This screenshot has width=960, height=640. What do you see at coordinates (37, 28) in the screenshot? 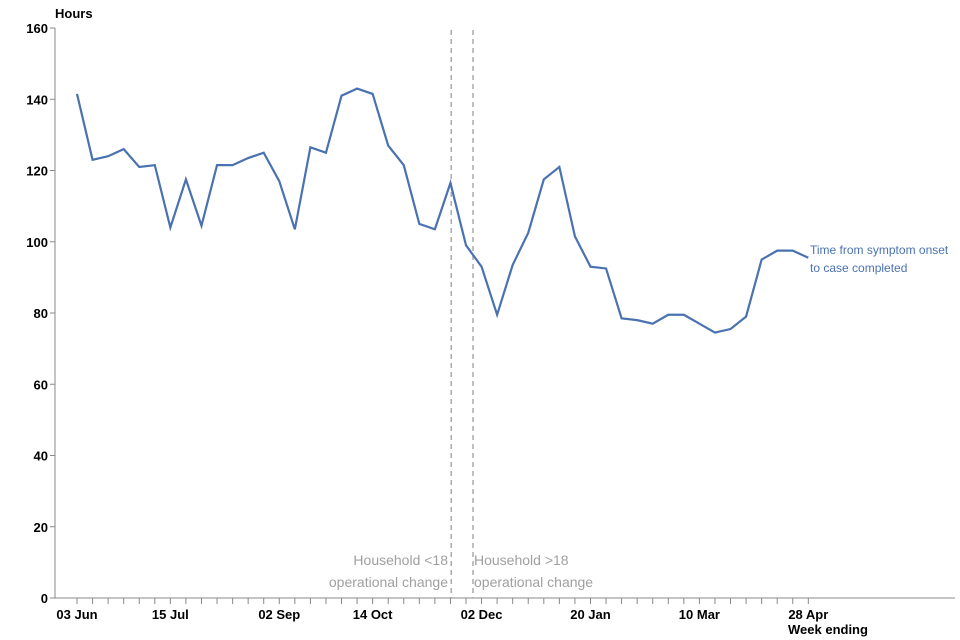
I see `y-tick-label: 160` at bounding box center [37, 28].